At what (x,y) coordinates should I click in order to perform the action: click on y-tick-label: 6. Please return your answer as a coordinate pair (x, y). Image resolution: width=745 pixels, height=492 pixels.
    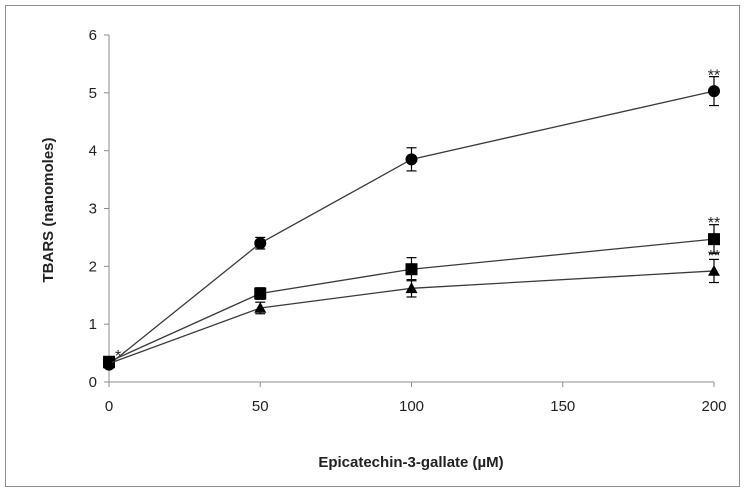
    Looking at the image, I should click on (93, 35).